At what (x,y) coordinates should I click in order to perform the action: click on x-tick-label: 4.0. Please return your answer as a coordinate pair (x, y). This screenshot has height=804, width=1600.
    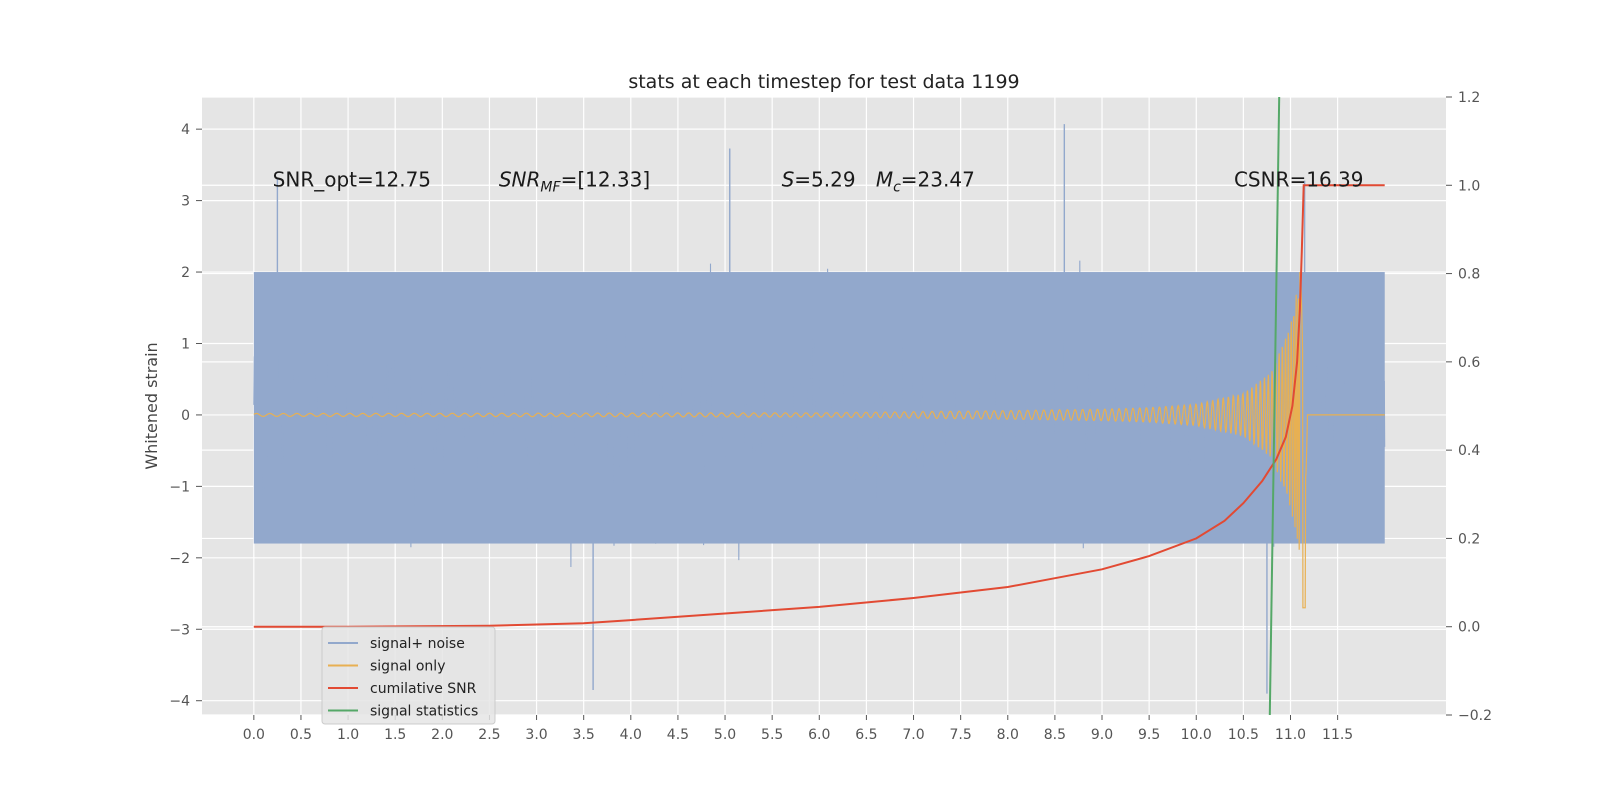
    Looking at the image, I should click on (631, 735).